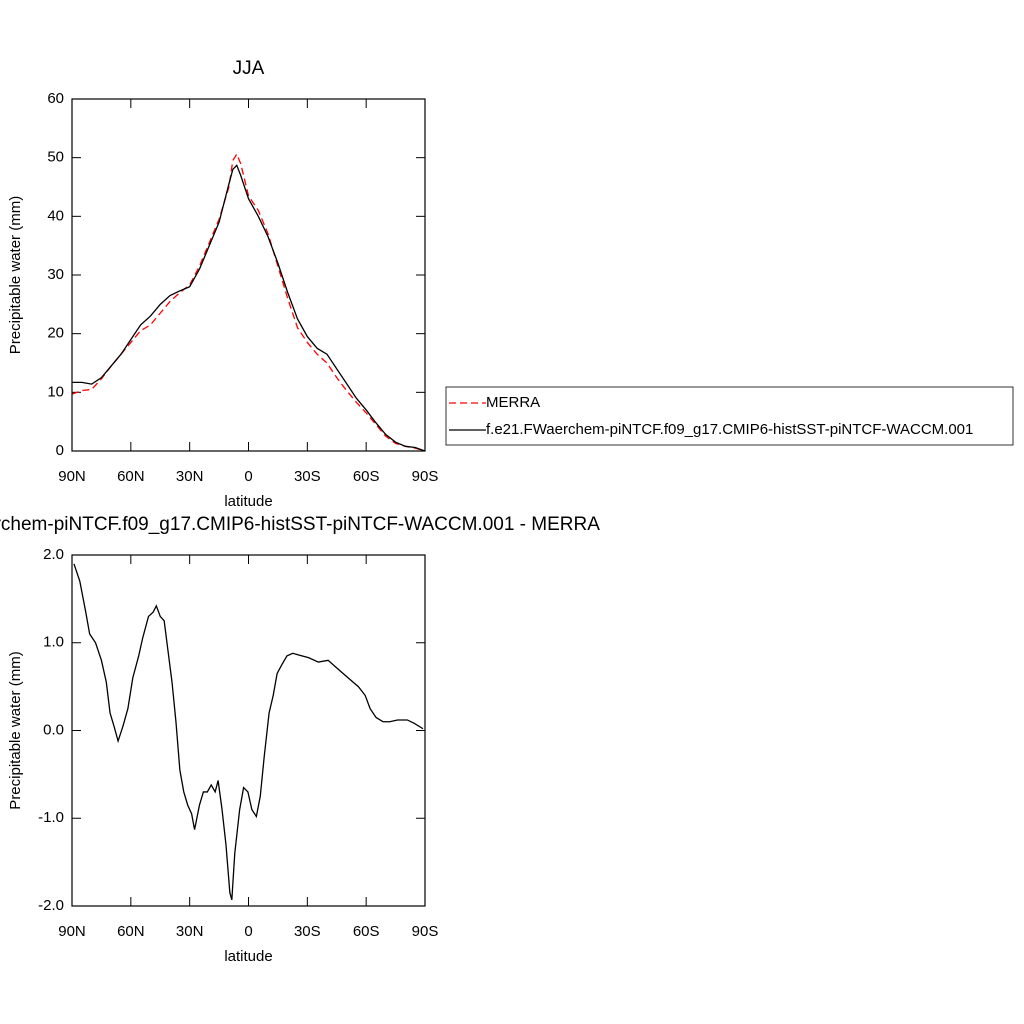 The width and height of the screenshot is (1024, 1024). I want to click on legend-label: MERRA, so click(513, 402).